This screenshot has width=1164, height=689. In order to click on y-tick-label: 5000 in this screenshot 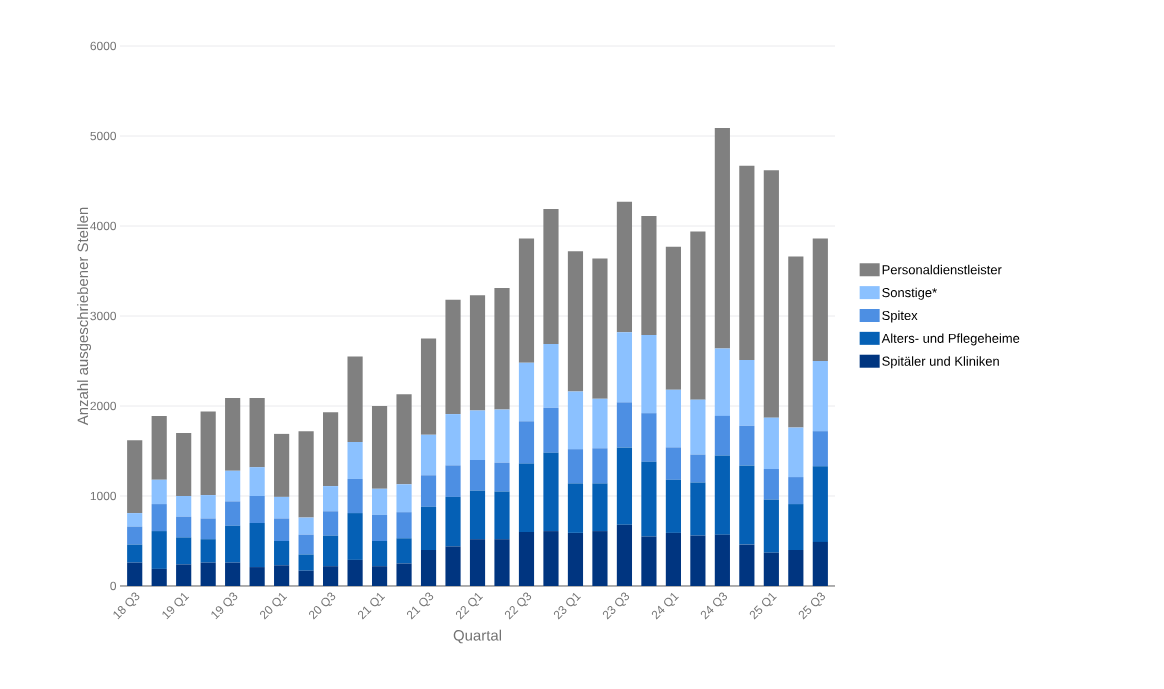, I will do `click(103, 136)`.